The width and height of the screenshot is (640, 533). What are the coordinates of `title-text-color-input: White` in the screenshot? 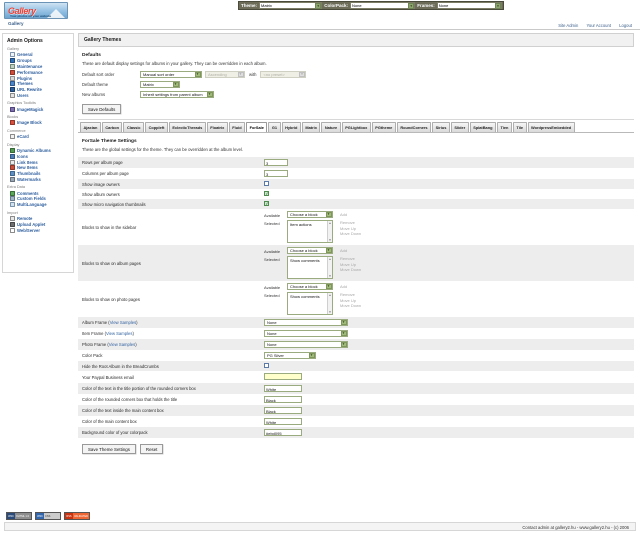 It's located at (283, 388).